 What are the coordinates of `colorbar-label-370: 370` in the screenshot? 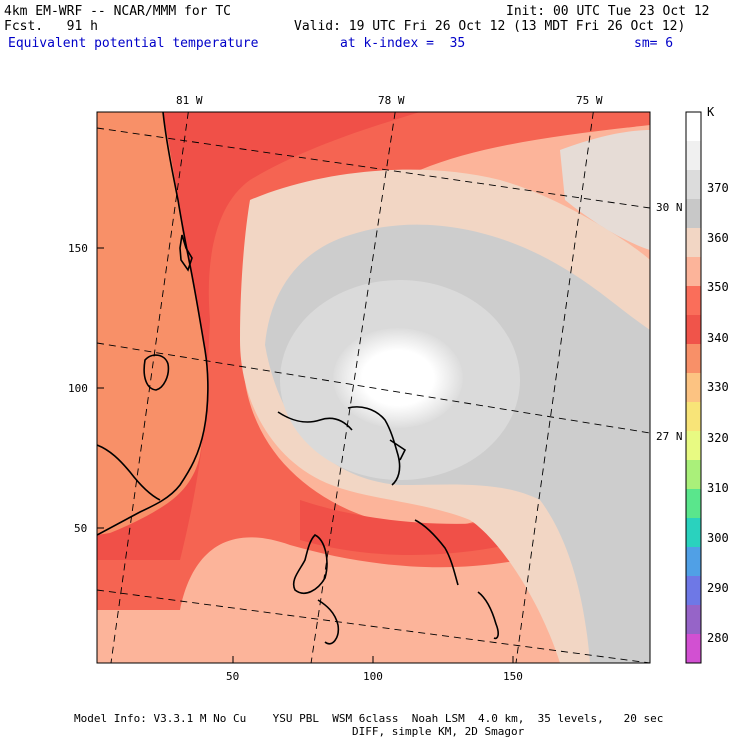 It's located at (718, 188).